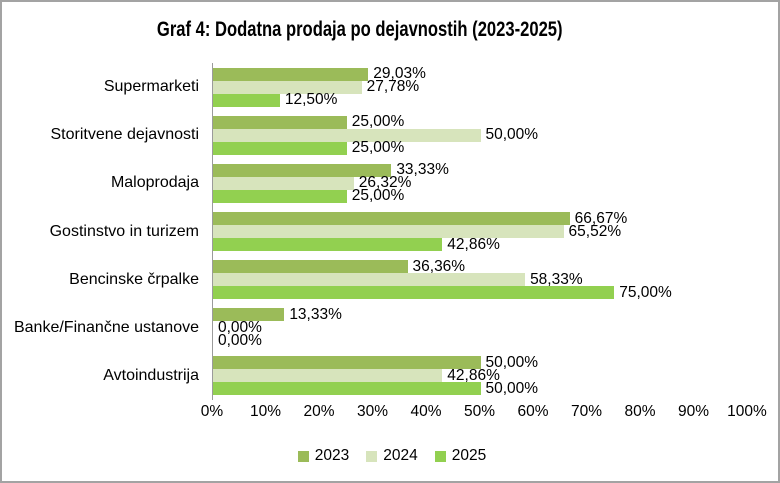 This screenshot has width=780, height=483. What do you see at coordinates (385, 183) in the screenshot?
I see `value-label: 26,32%` at bounding box center [385, 183].